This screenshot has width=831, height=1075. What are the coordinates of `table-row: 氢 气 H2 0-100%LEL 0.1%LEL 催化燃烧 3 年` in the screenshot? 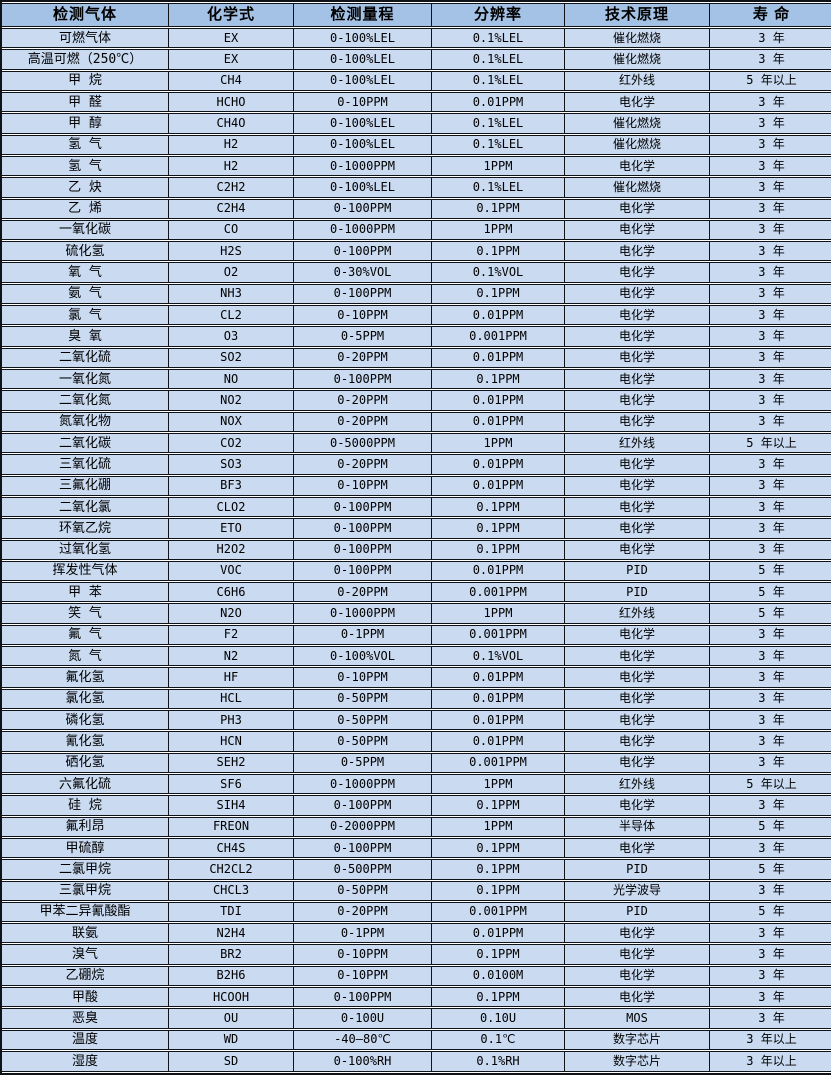 It's located at (416, 144).